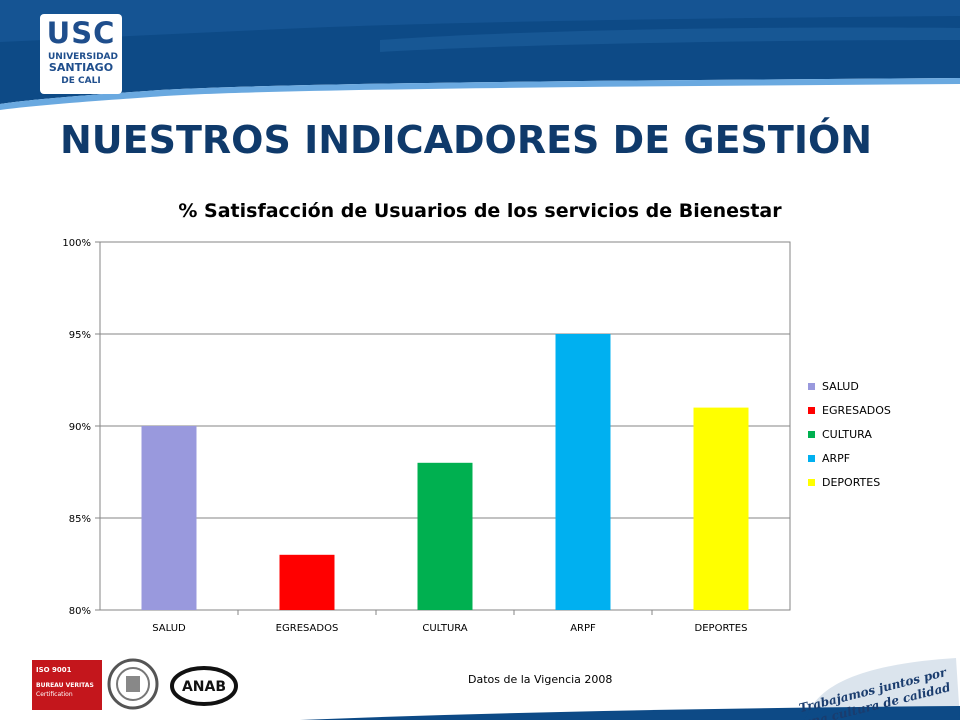  I want to click on x-tick-label: EGRESADOS, so click(307, 628).